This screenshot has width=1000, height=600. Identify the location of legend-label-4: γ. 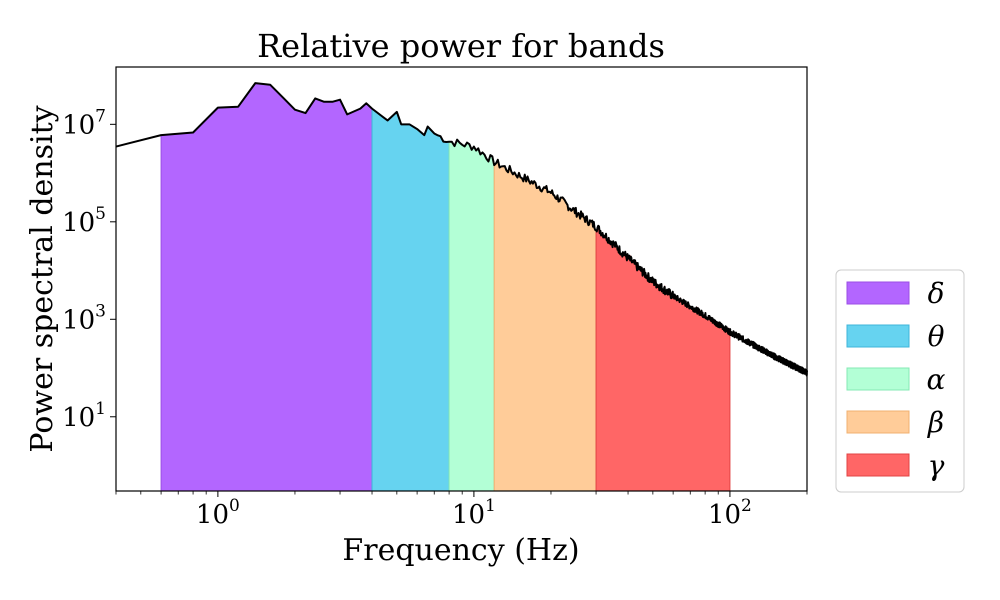
(936, 465).